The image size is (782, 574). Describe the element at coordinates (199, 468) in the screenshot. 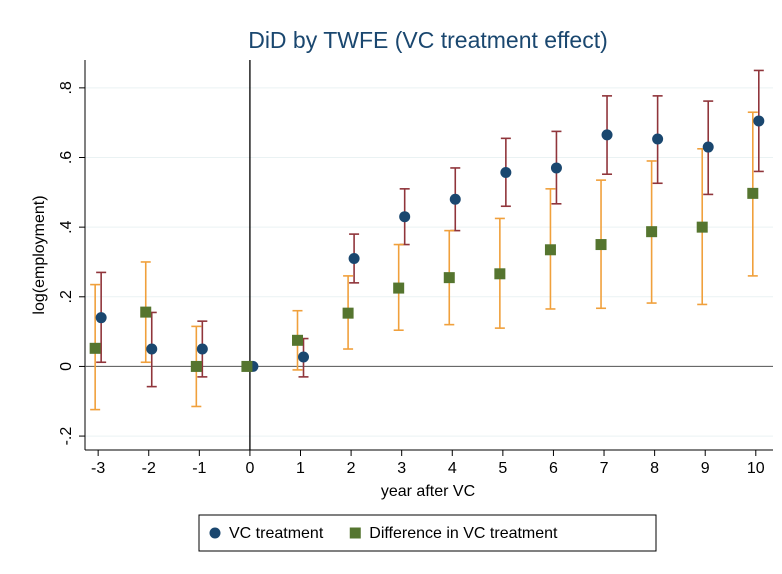

I see `x-tick-label: -1` at that location.